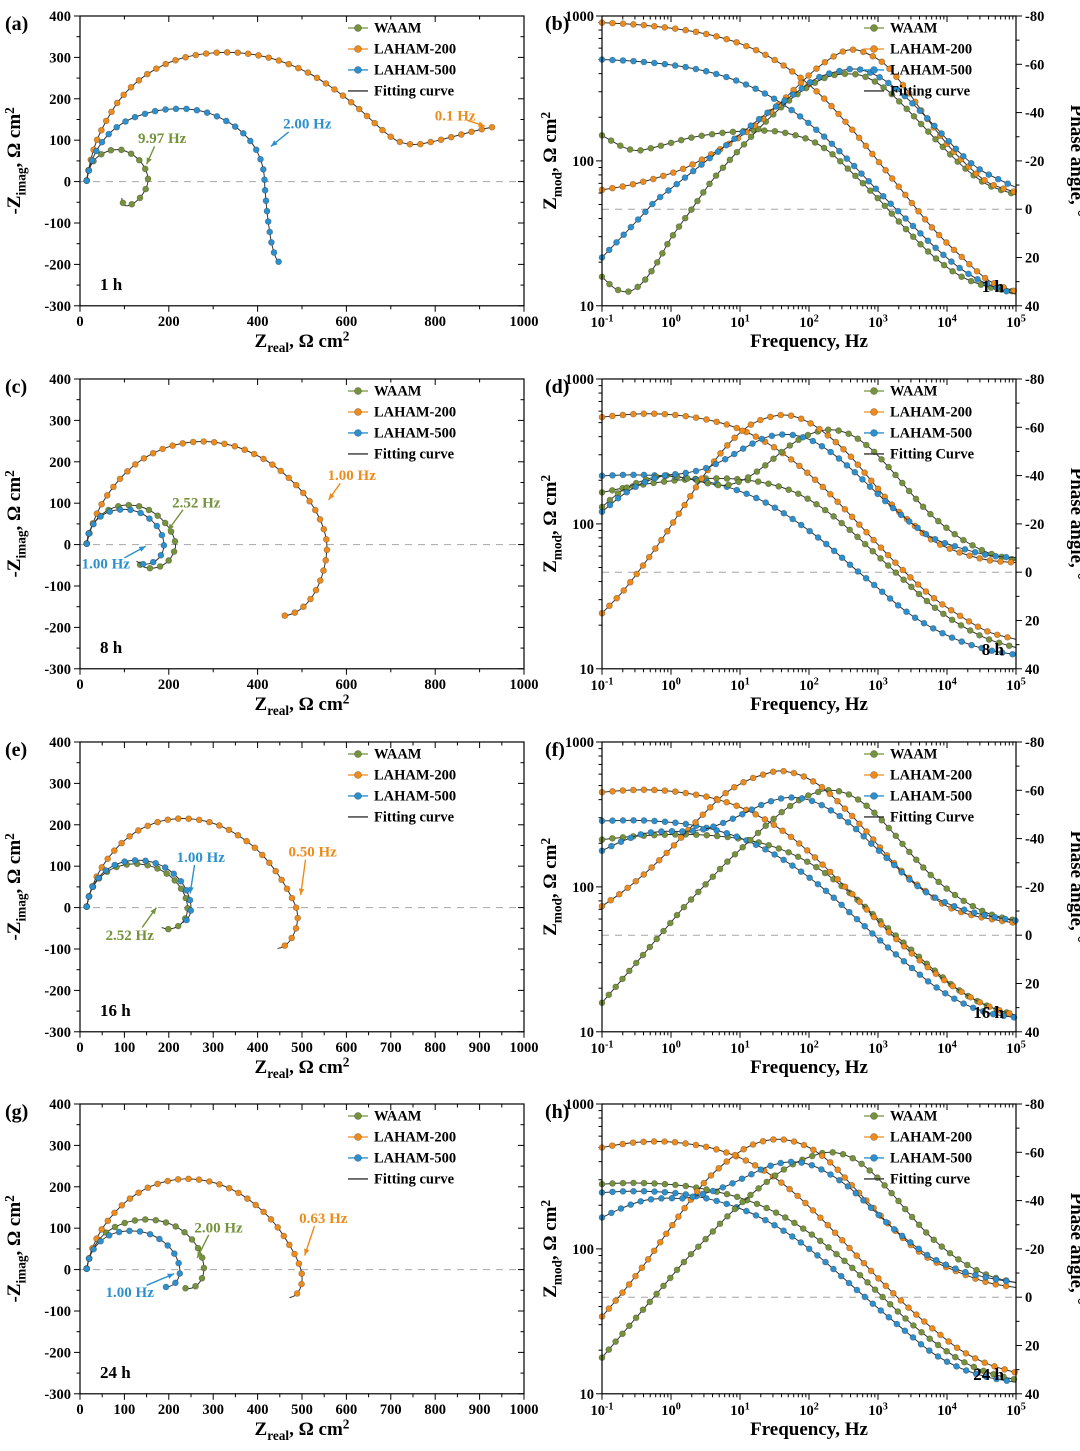  What do you see at coordinates (57, 1312) in the screenshot?
I see `y-tick-label: -100` at bounding box center [57, 1312].